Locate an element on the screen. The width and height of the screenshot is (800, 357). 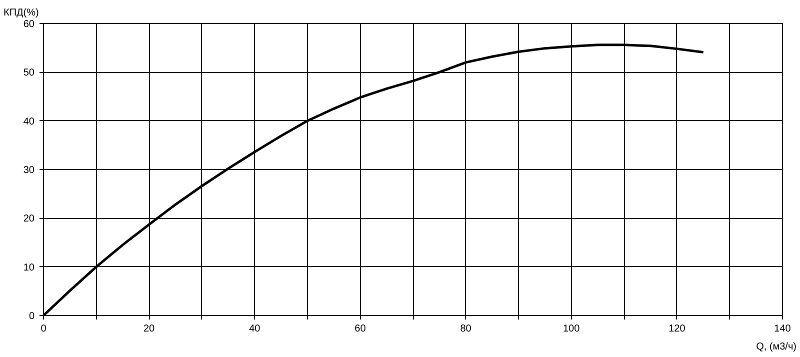
y-tick-label: 40 is located at coordinates (29, 122).